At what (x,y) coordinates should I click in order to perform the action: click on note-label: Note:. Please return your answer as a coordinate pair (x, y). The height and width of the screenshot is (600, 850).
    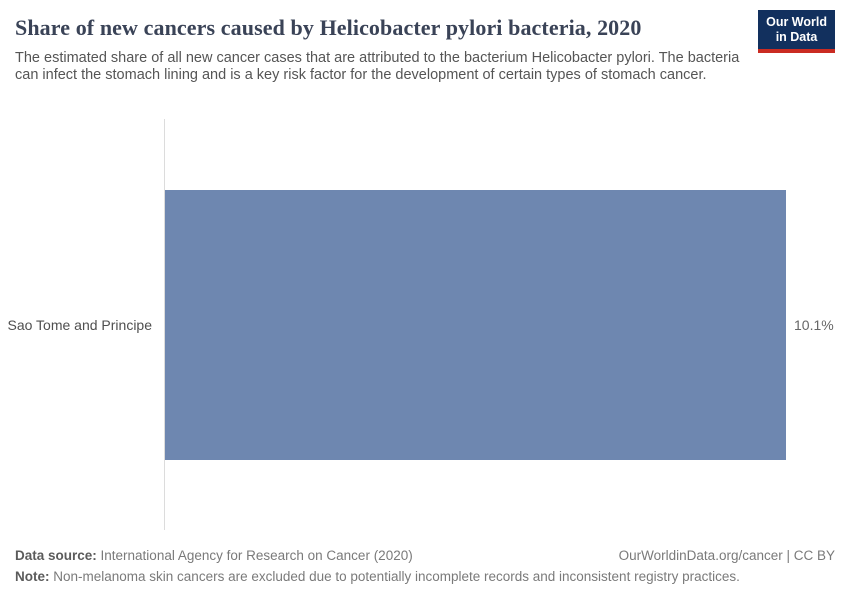
    Looking at the image, I should click on (32, 576).